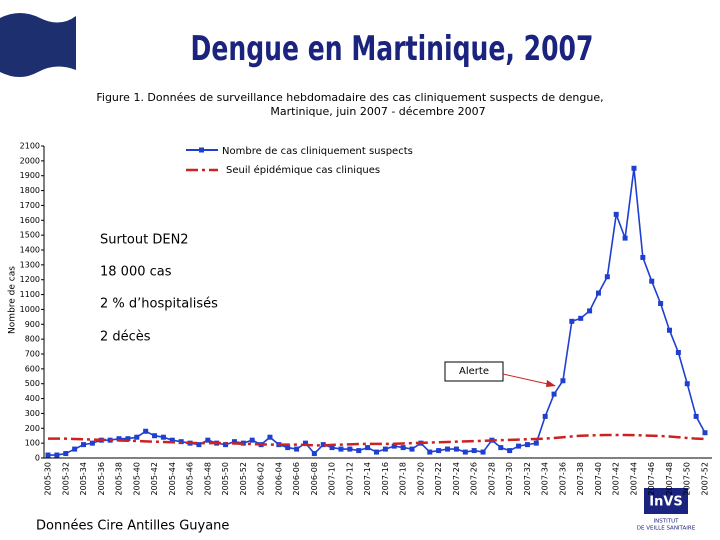  I want to click on y-tick-label: 1400, so click(30, 250).